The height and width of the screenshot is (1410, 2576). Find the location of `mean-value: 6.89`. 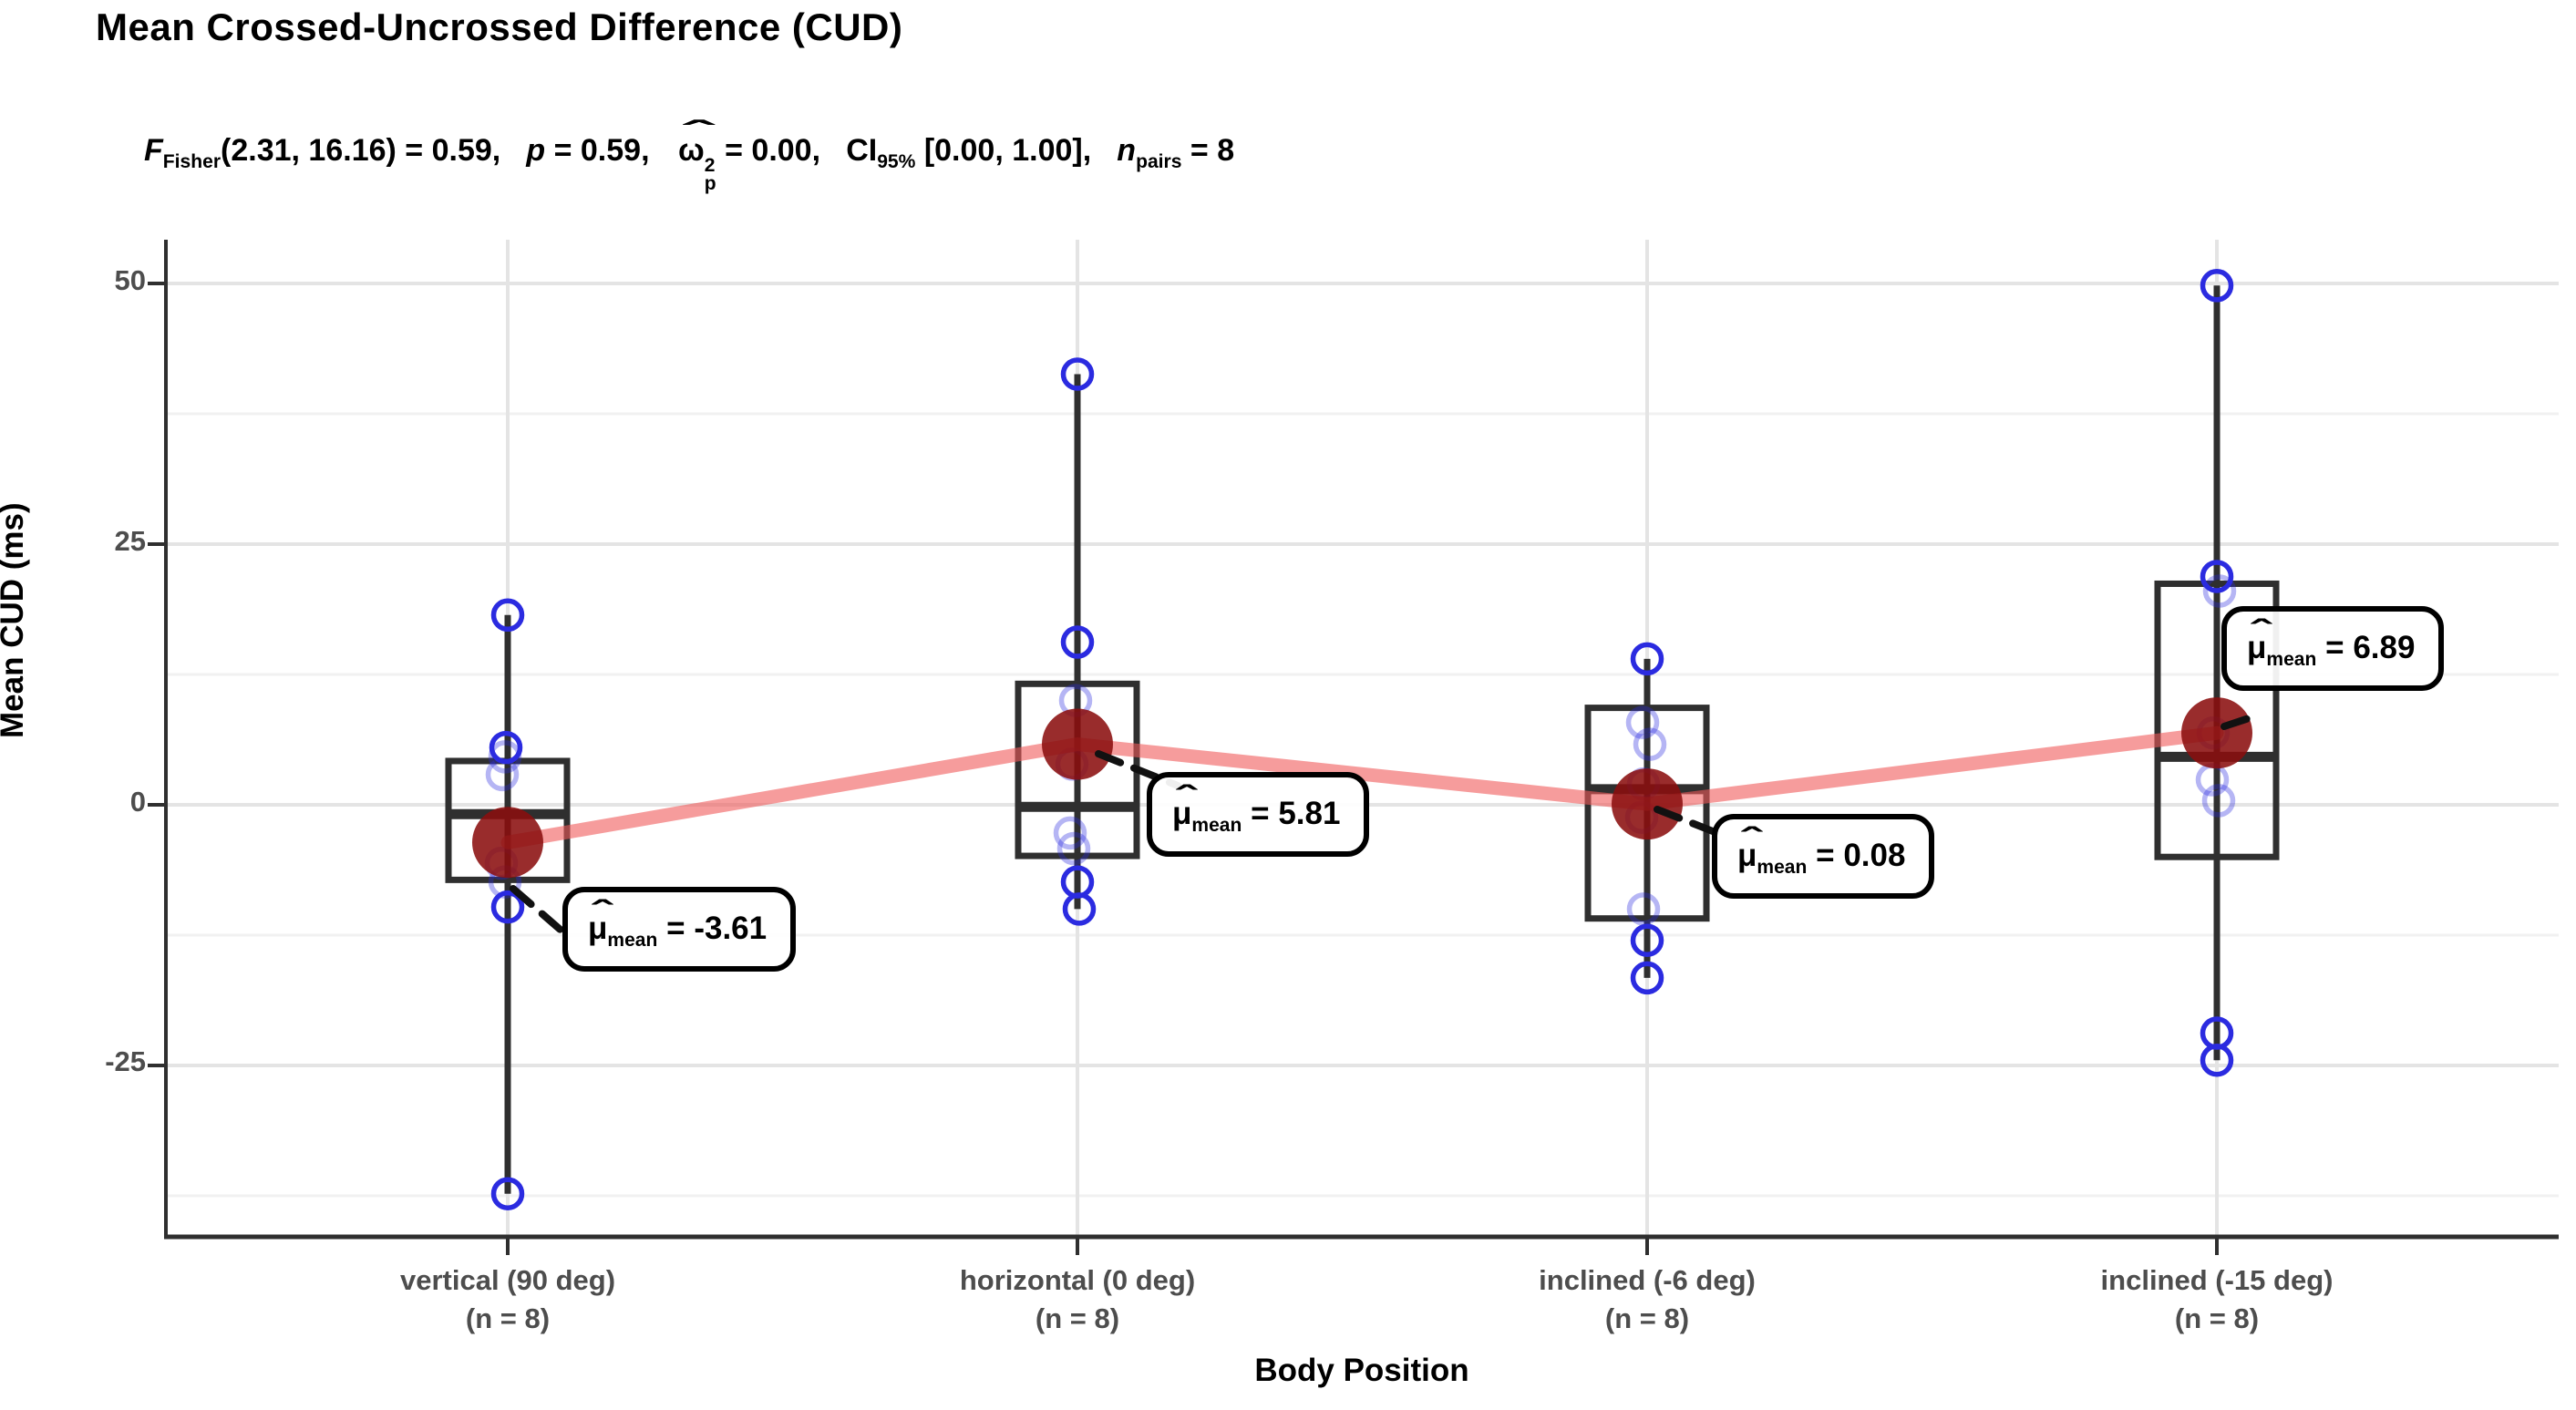

mean-value: 6.89 is located at coordinates (2384, 647).